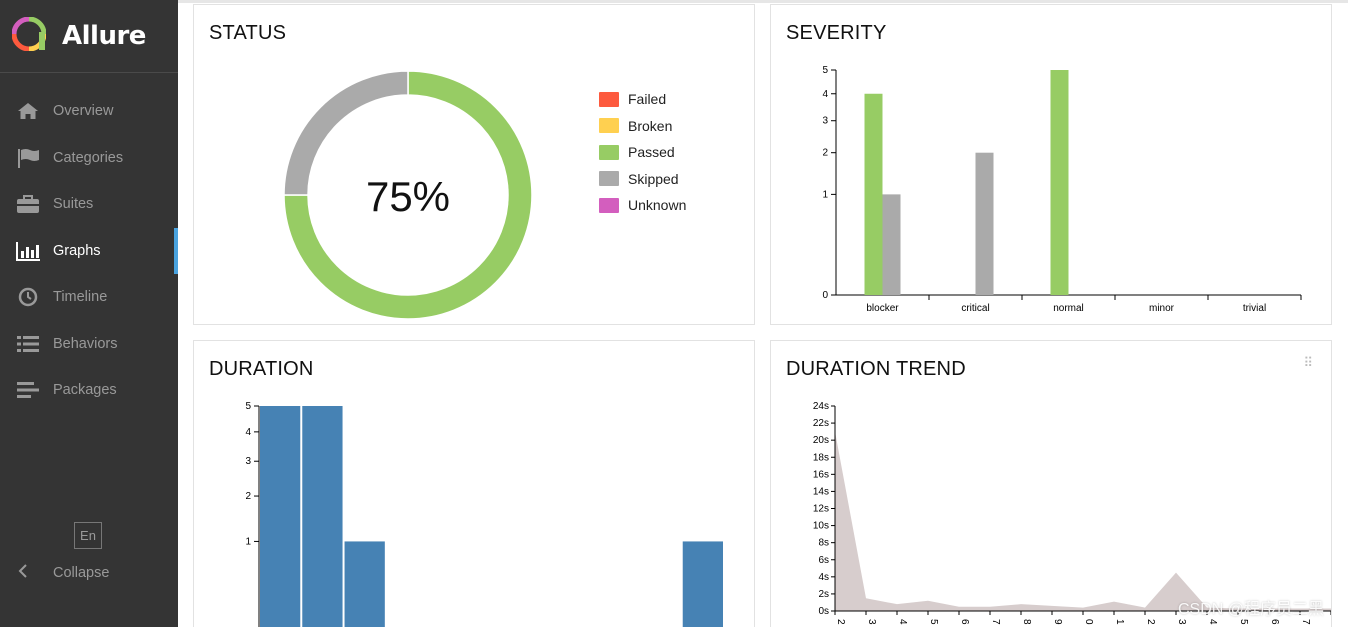 The width and height of the screenshot is (1348, 627). Describe the element at coordinates (1026, 622) in the screenshot. I see `x-tick-label: 8` at that location.